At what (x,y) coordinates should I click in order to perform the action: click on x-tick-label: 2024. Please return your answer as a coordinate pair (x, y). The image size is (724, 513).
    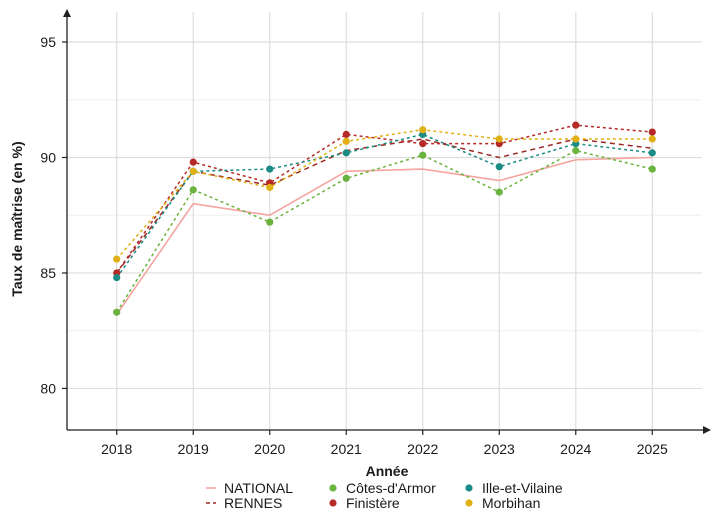
    Looking at the image, I should click on (575, 449).